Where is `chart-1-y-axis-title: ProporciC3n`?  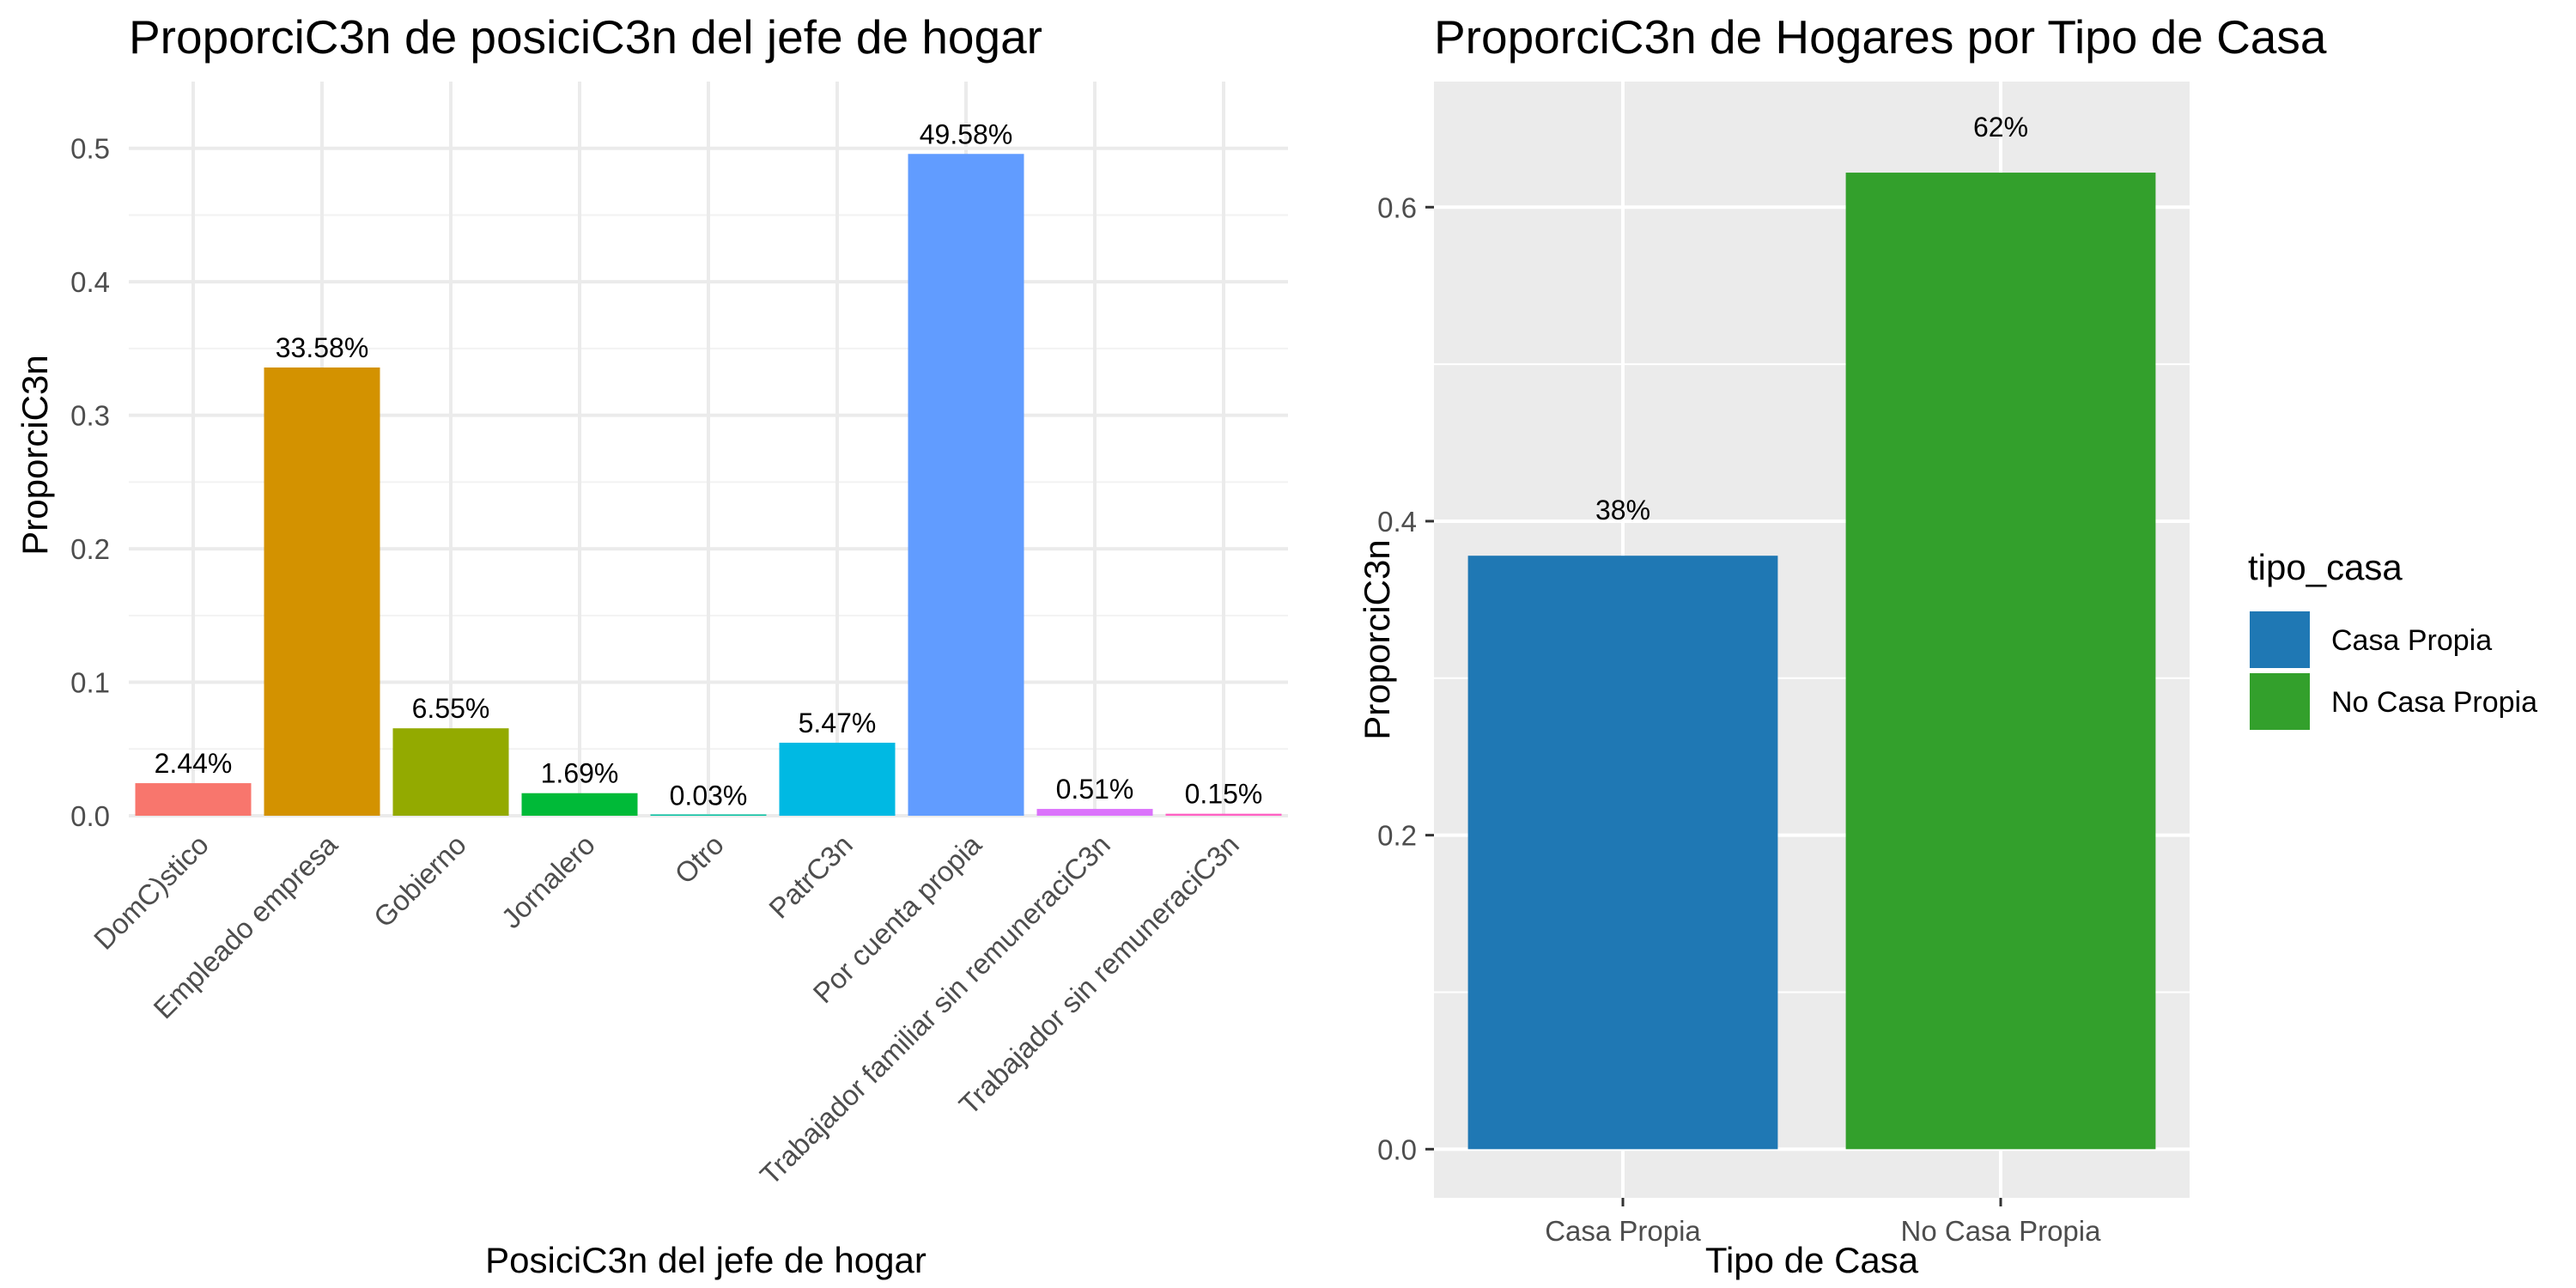 chart-1-y-axis-title: ProporciC3n is located at coordinates (35, 455).